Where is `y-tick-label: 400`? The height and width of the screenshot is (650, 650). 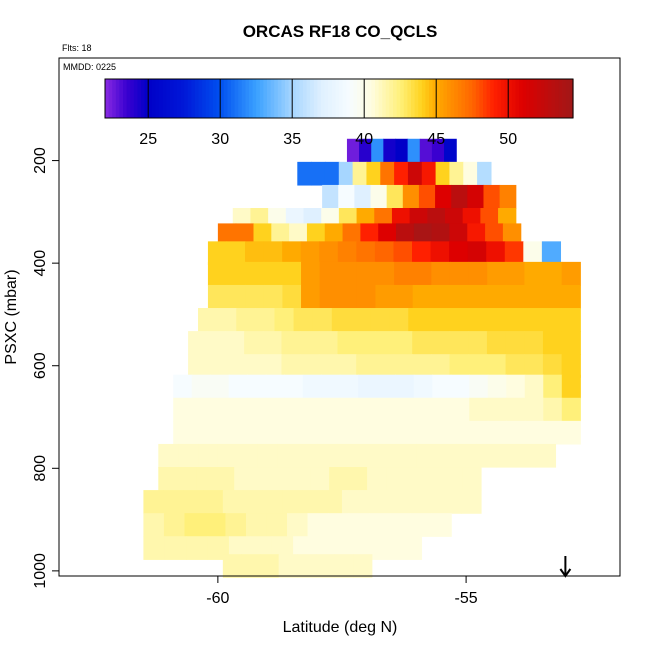 y-tick-label: 400 is located at coordinates (40, 263).